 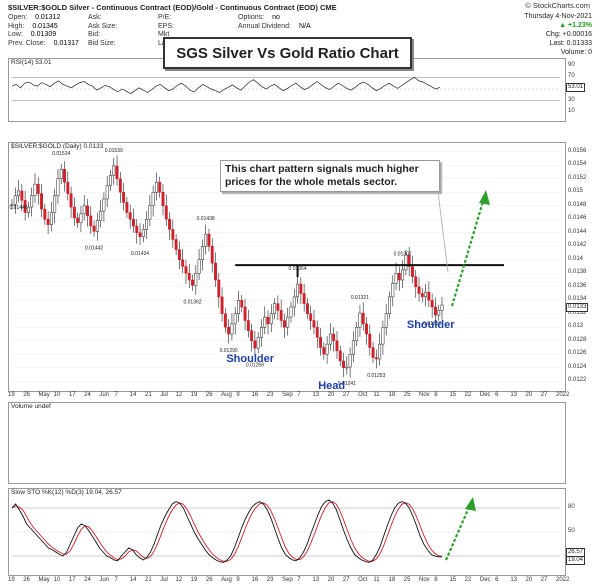 What do you see at coordinates (577, 231) in the screenshot?
I see `price-y-tick: 0.0144` at bounding box center [577, 231].